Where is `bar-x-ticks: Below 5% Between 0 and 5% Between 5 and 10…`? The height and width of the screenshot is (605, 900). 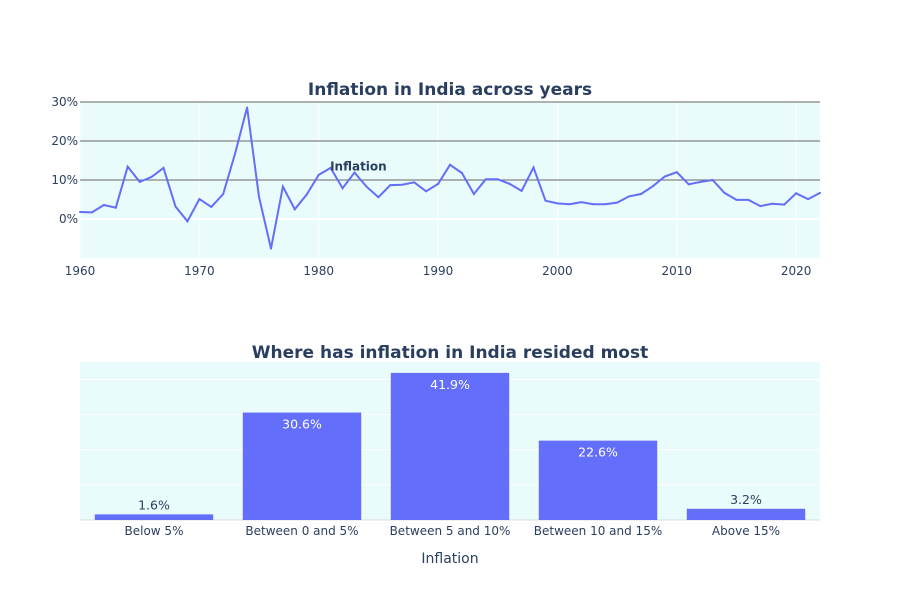
bar-x-ticks: Below 5% Between 0 and 5% Between 5 and 10… is located at coordinates (453, 531).